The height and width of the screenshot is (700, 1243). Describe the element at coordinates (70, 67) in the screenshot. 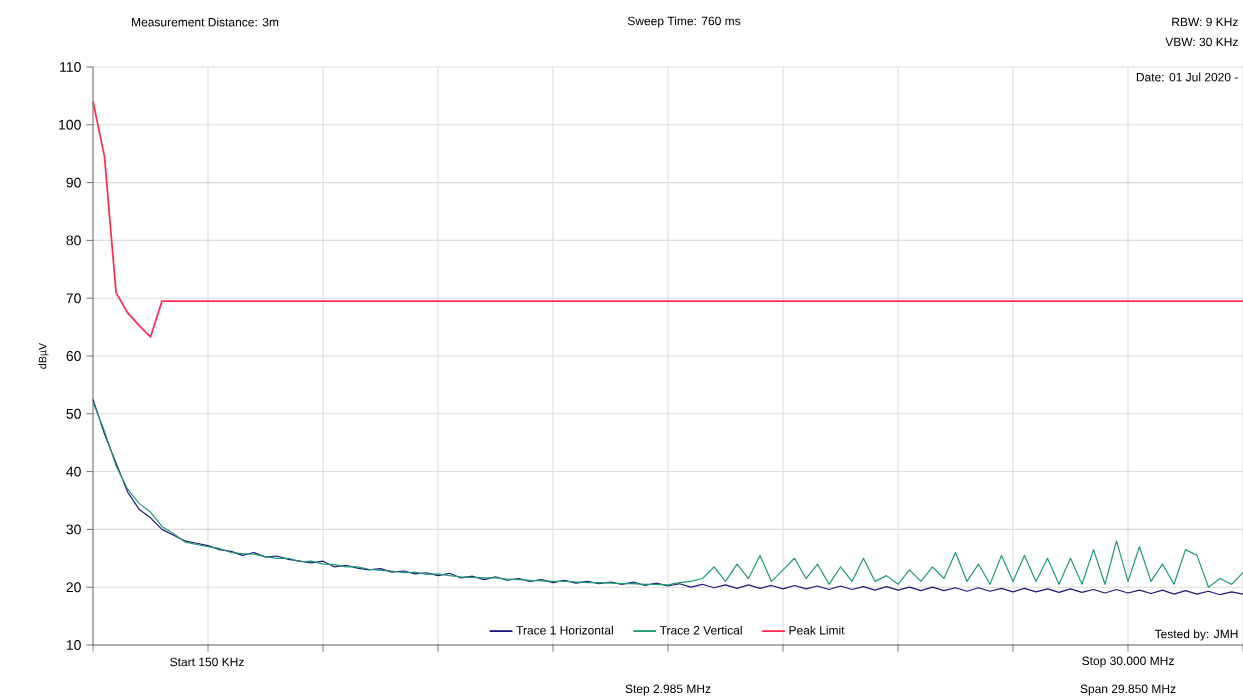

I see `y-tick-label: 110` at that location.